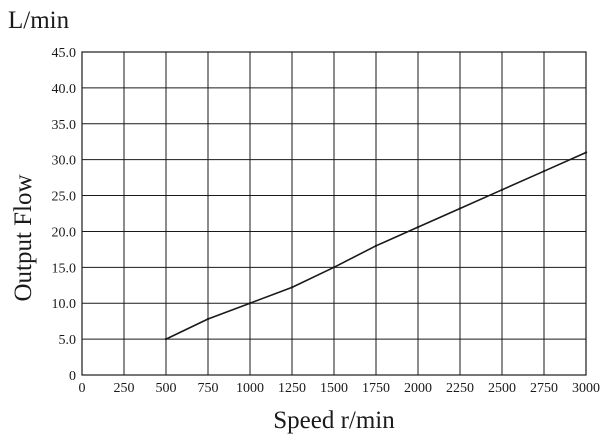 This screenshot has width=608, height=438. What do you see at coordinates (64, 304) in the screenshot?
I see `y-tick-label: 10.0` at bounding box center [64, 304].